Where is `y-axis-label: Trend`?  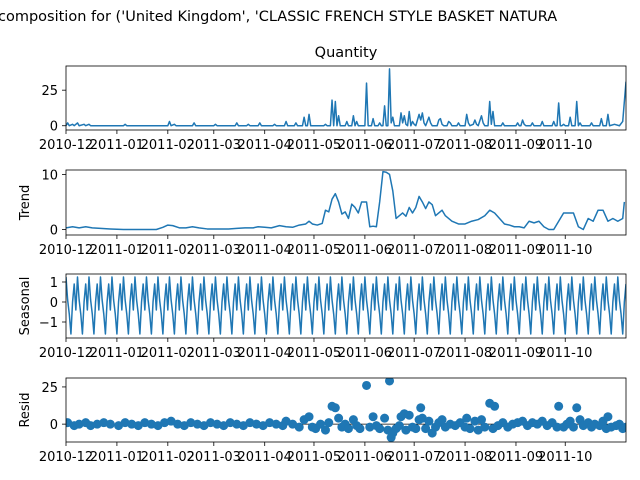
y-axis-label: Trend is located at coordinates (25, 203).